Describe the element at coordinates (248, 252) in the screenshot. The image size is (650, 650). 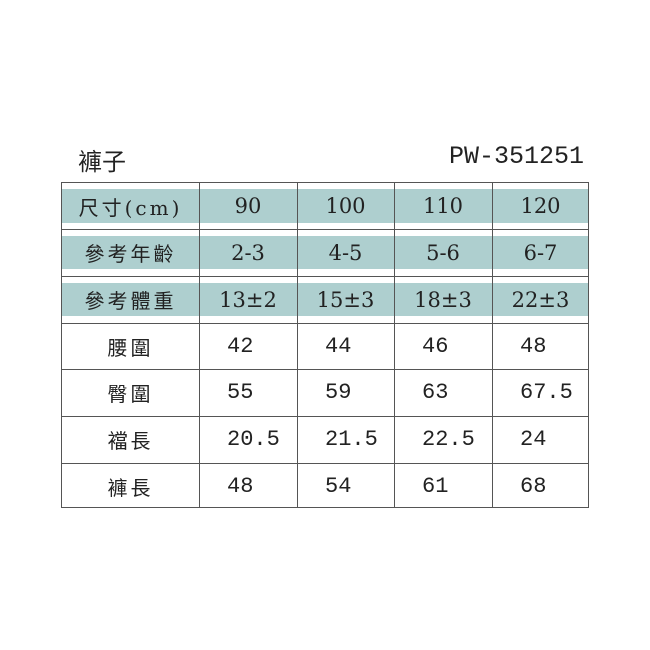
I see `header-value-age: 2-3` at that location.